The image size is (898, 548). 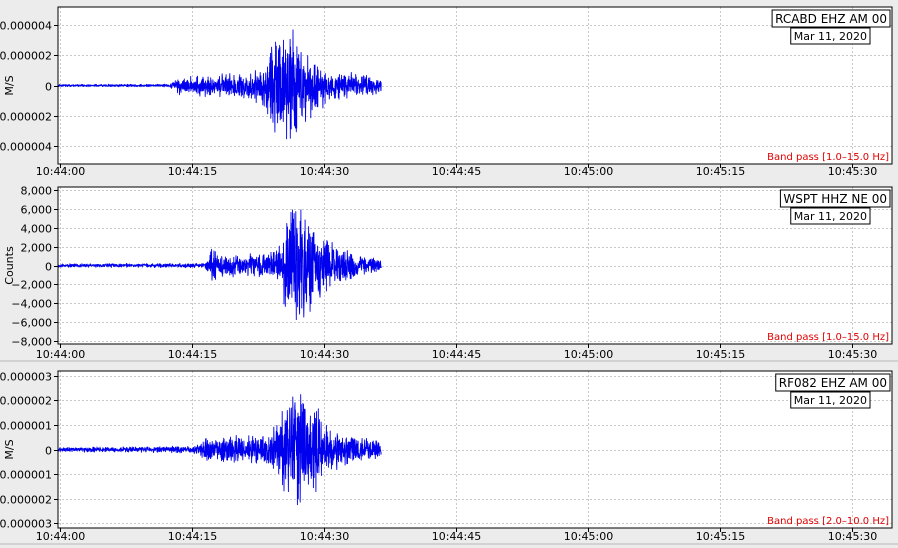 What do you see at coordinates (37, 229) in the screenshot?
I see `y-tick-label: 4,000` at bounding box center [37, 229].